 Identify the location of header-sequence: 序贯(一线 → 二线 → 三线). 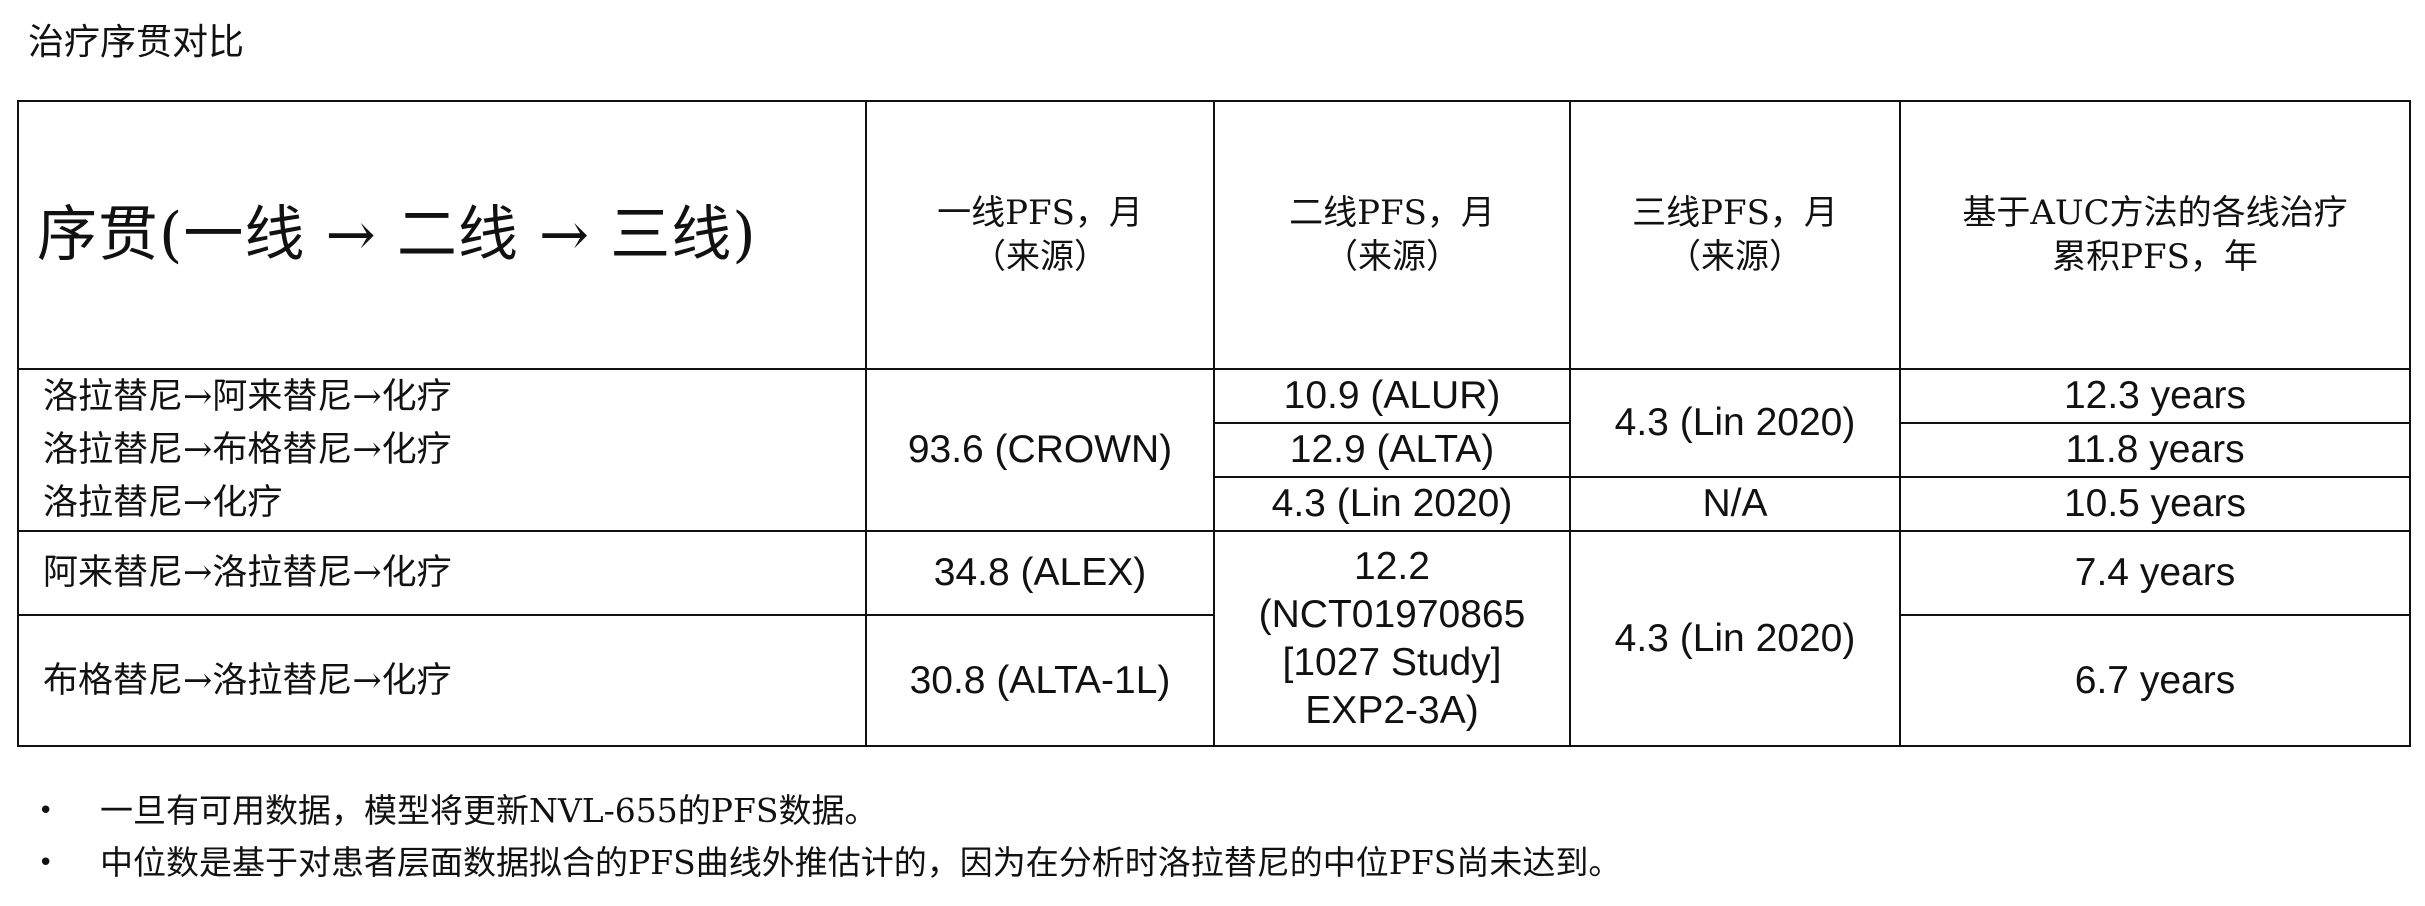
(442, 235).